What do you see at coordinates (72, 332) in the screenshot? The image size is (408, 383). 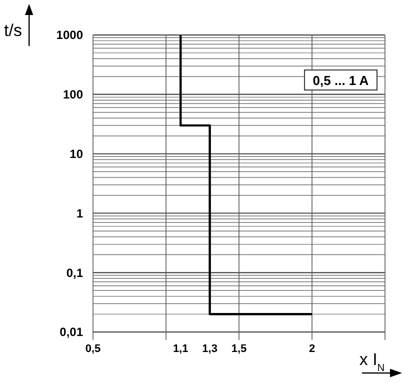 I see `y-tick-label: 0,01` at bounding box center [72, 332].